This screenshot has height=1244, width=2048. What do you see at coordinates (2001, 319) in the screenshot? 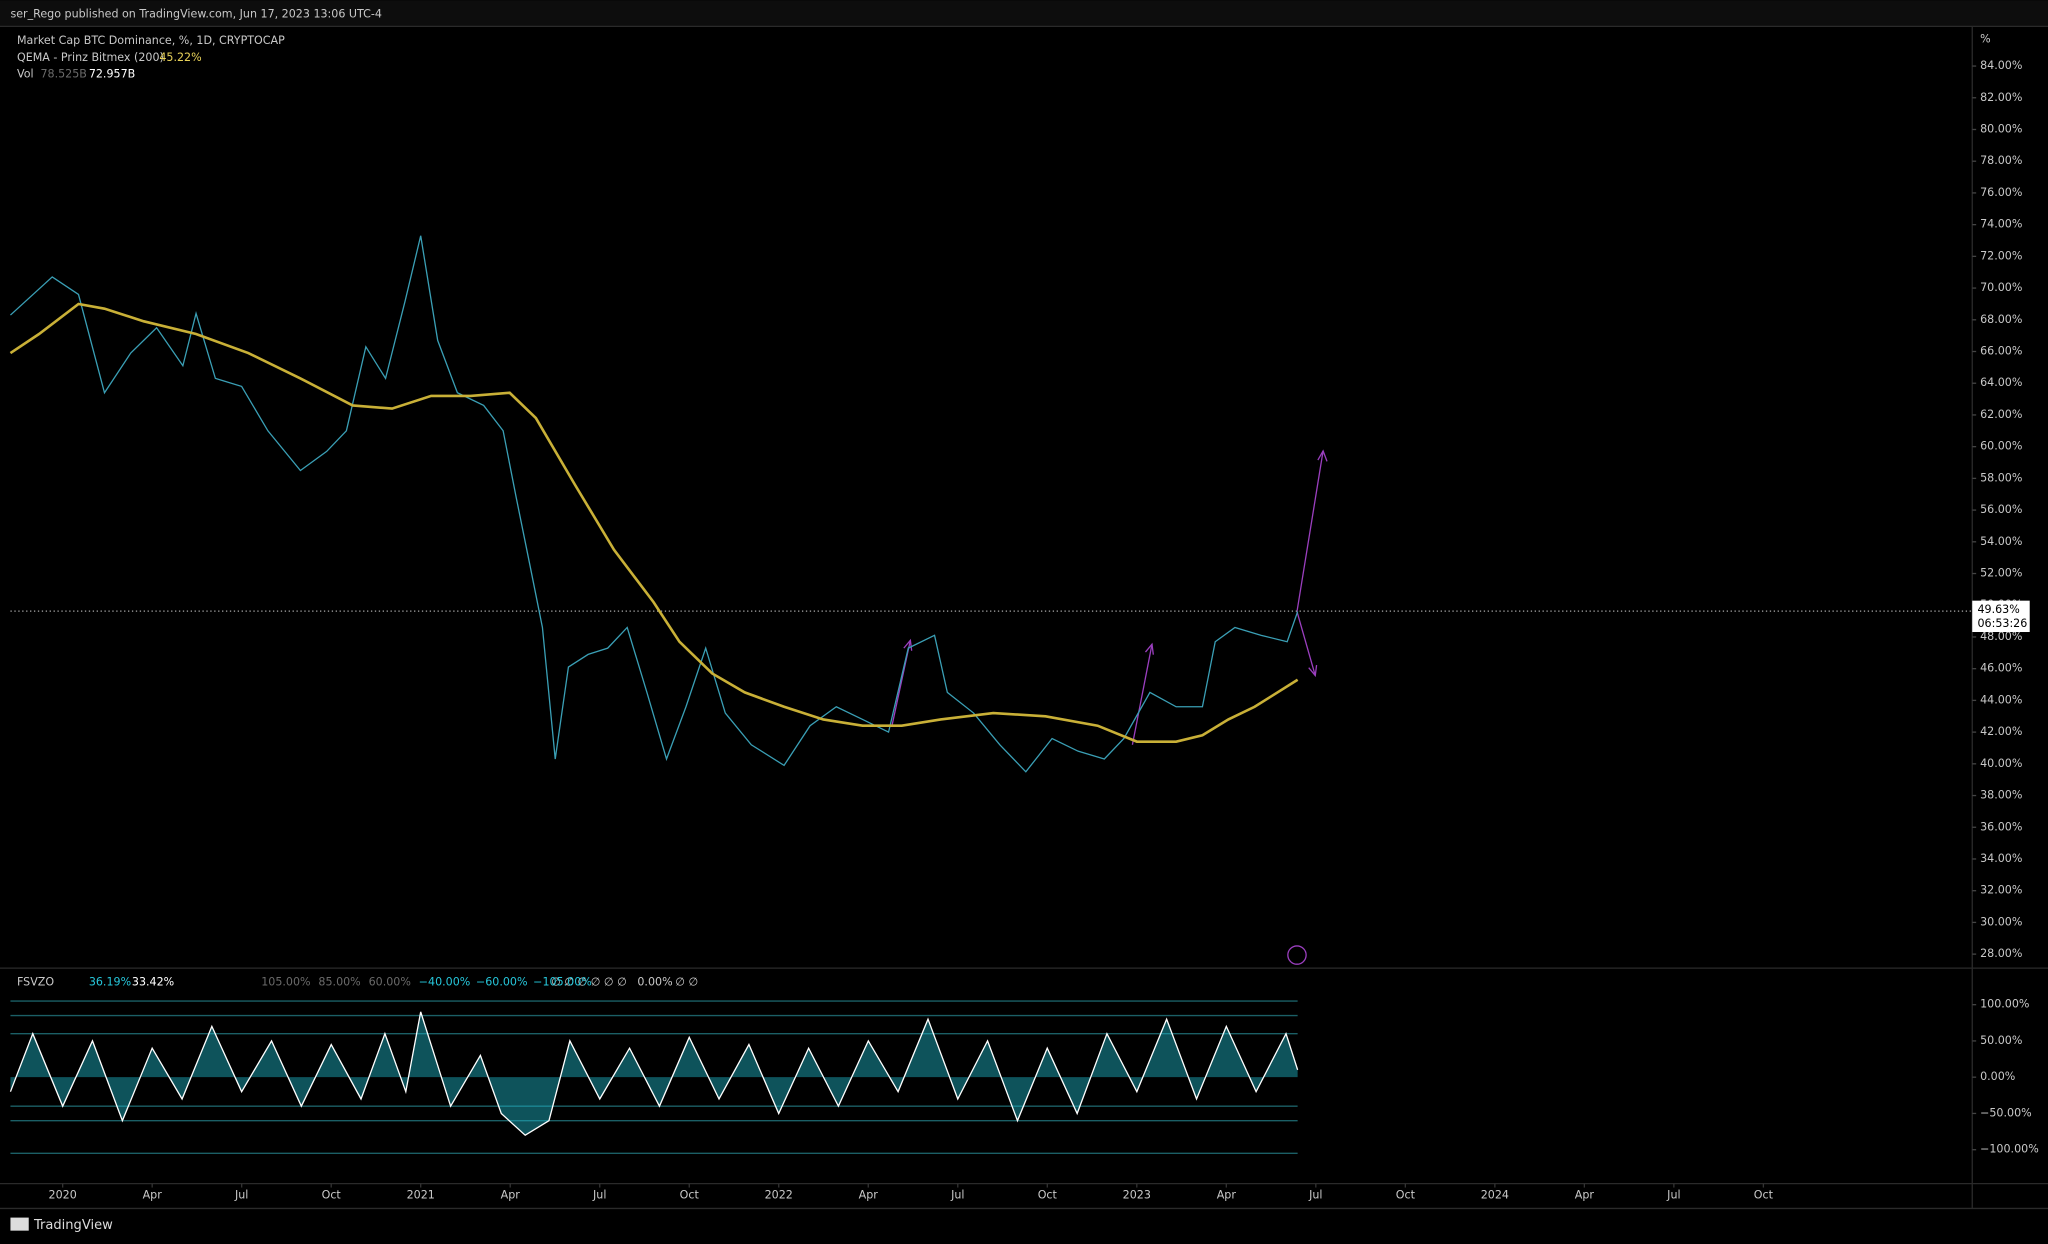
I see `y-tick-label: 68.00%` at bounding box center [2001, 319].